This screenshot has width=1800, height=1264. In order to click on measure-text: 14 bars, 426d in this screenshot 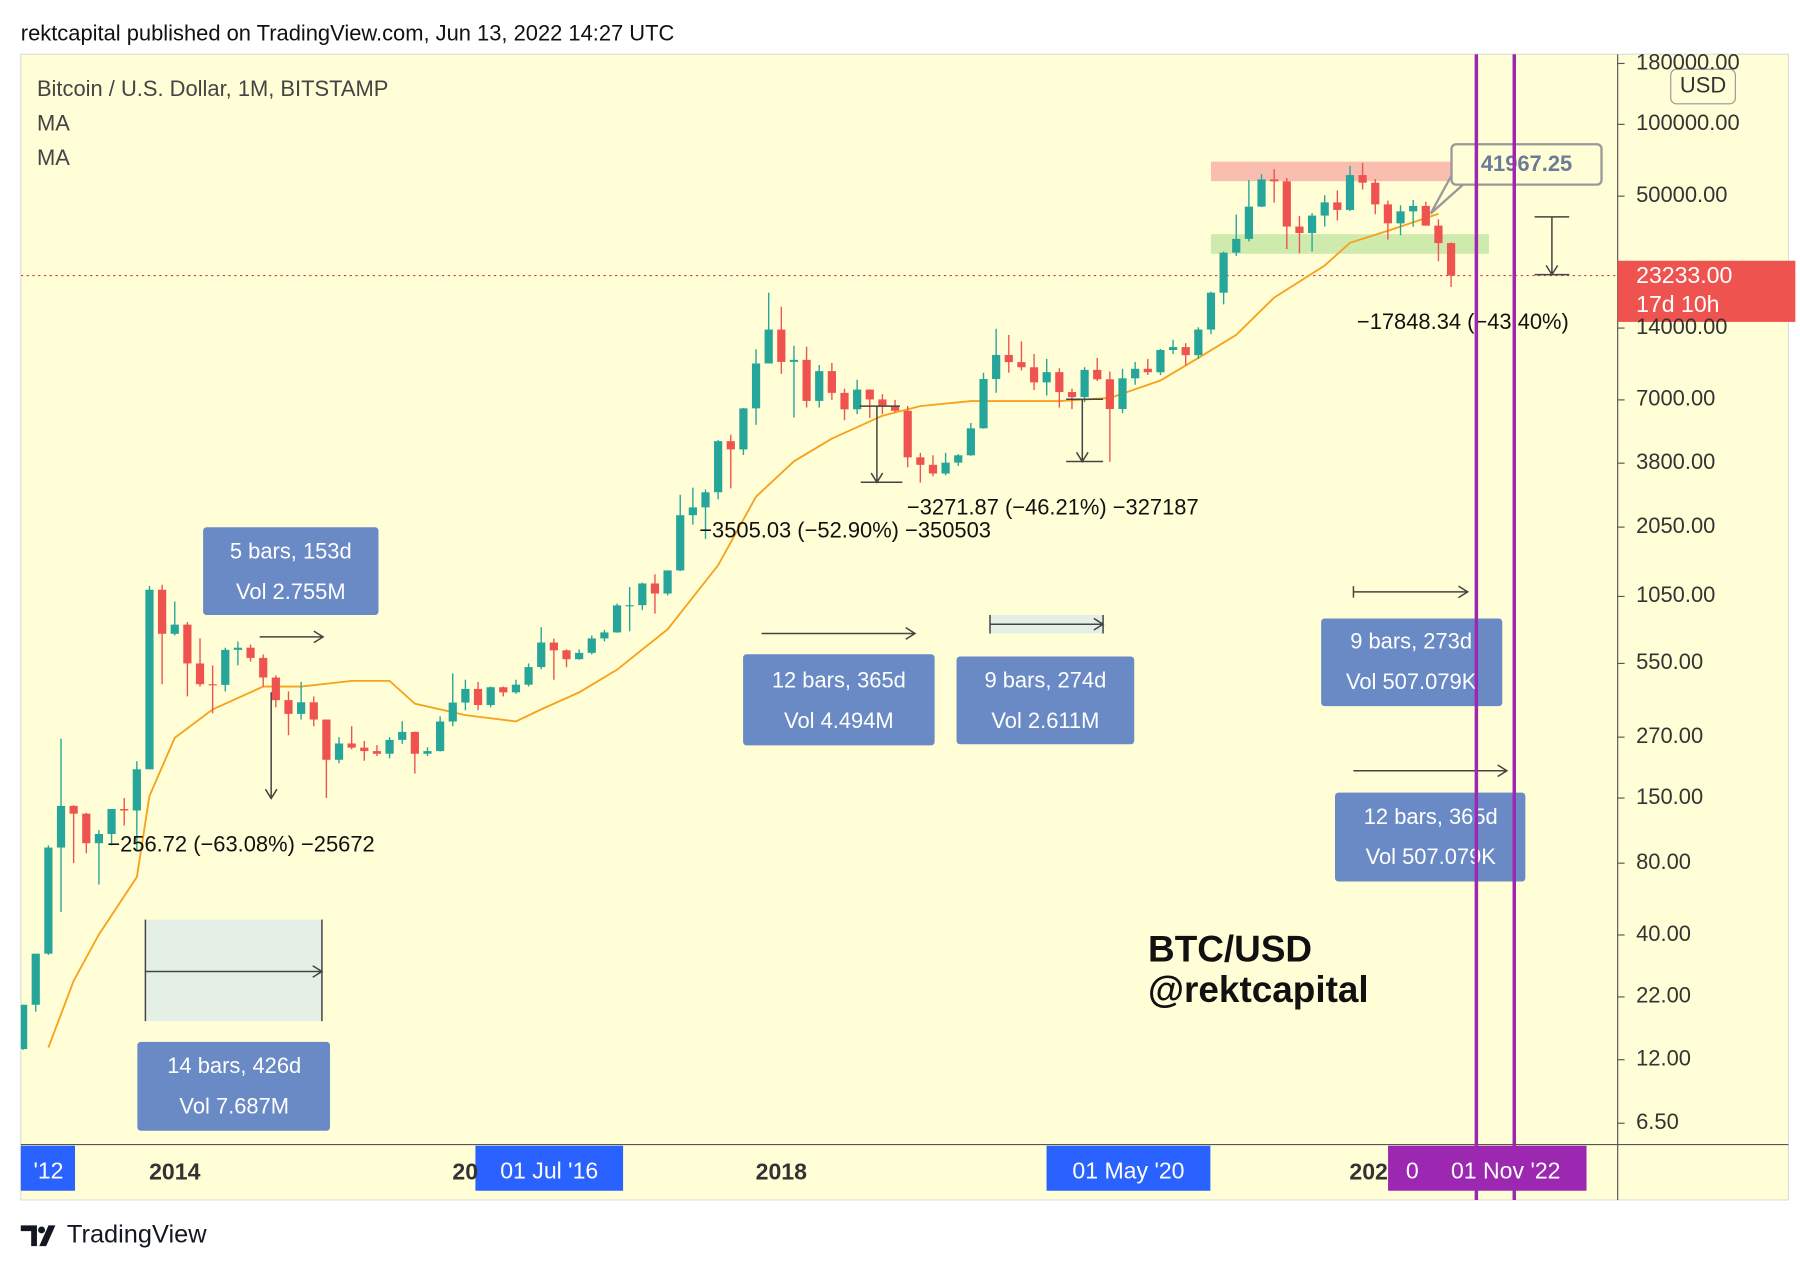, I will do `click(234, 1065)`.